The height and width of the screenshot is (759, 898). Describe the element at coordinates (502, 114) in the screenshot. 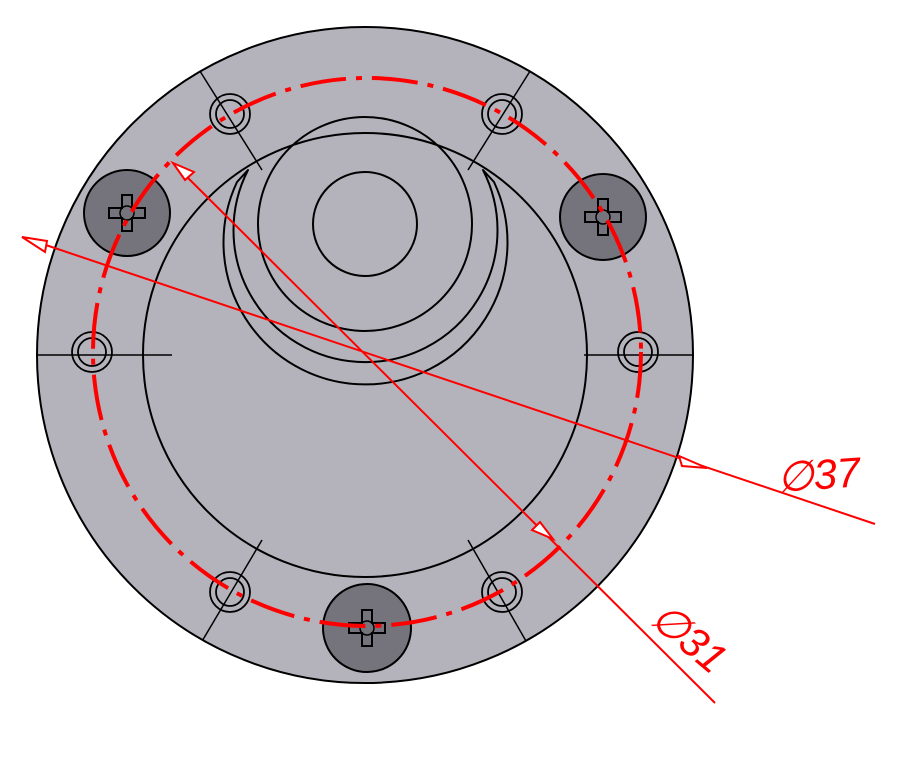

I see `hole-top-right` at that location.